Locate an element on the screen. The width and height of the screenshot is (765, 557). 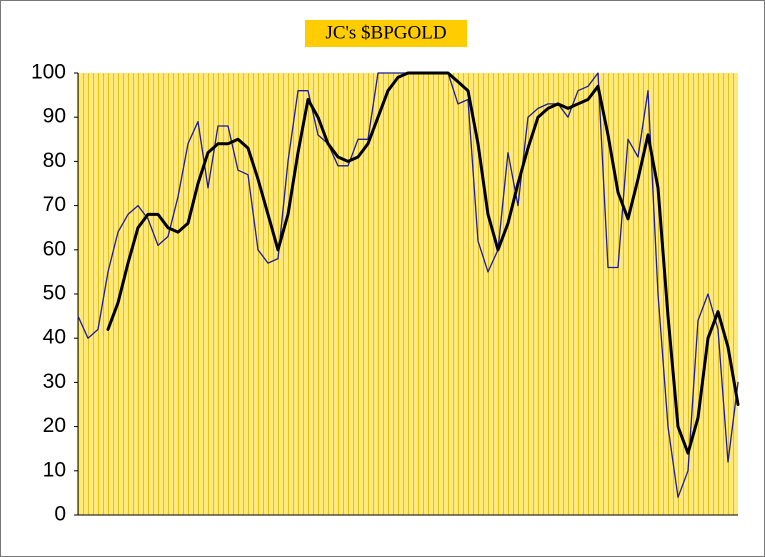
y-tick-label: 10 is located at coordinates (54, 469).